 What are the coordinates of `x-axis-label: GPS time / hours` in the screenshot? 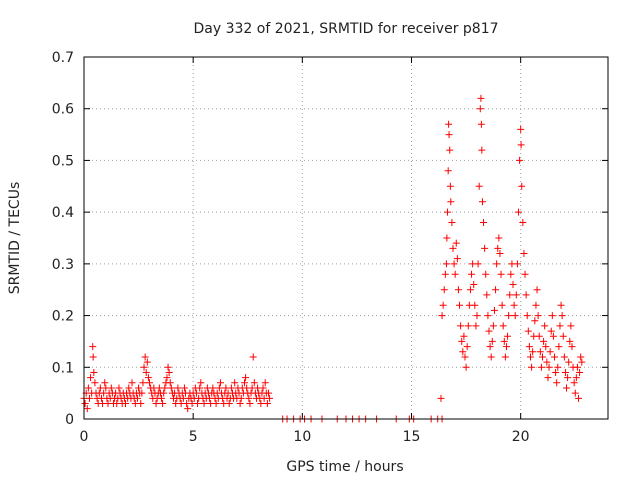 It's located at (344, 467).